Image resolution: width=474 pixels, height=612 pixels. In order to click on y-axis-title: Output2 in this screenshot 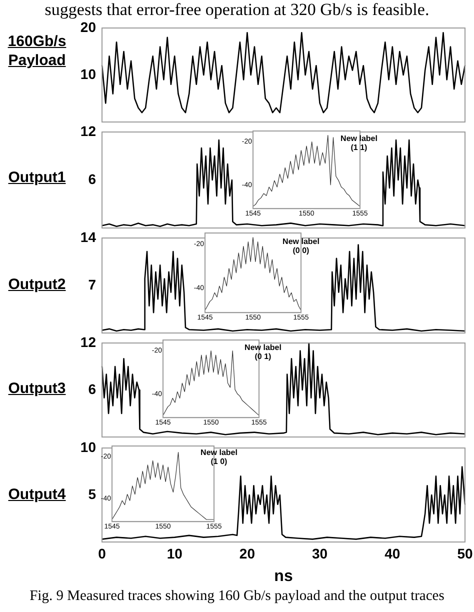, I will do `click(37, 284)`.